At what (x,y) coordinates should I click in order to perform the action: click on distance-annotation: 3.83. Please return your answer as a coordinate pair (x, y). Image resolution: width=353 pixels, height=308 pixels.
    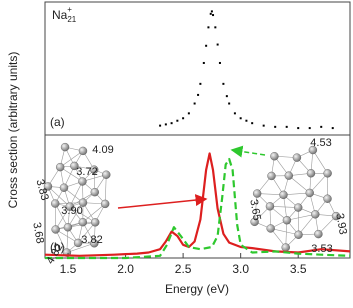
    Looking at the image, I should click on (42, 190).